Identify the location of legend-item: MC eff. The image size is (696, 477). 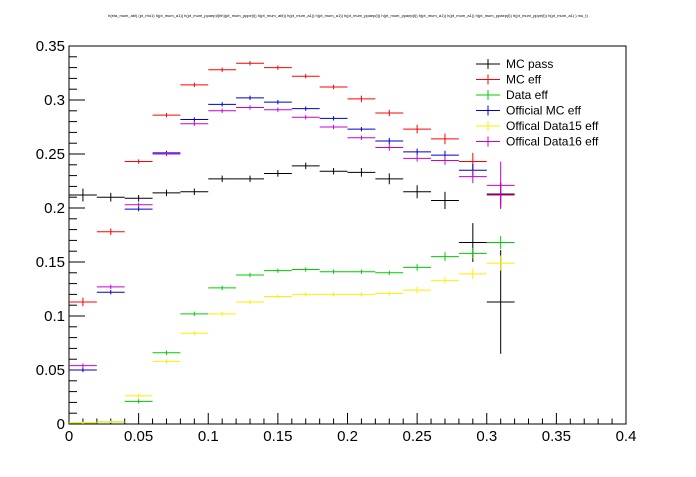
(509, 80).